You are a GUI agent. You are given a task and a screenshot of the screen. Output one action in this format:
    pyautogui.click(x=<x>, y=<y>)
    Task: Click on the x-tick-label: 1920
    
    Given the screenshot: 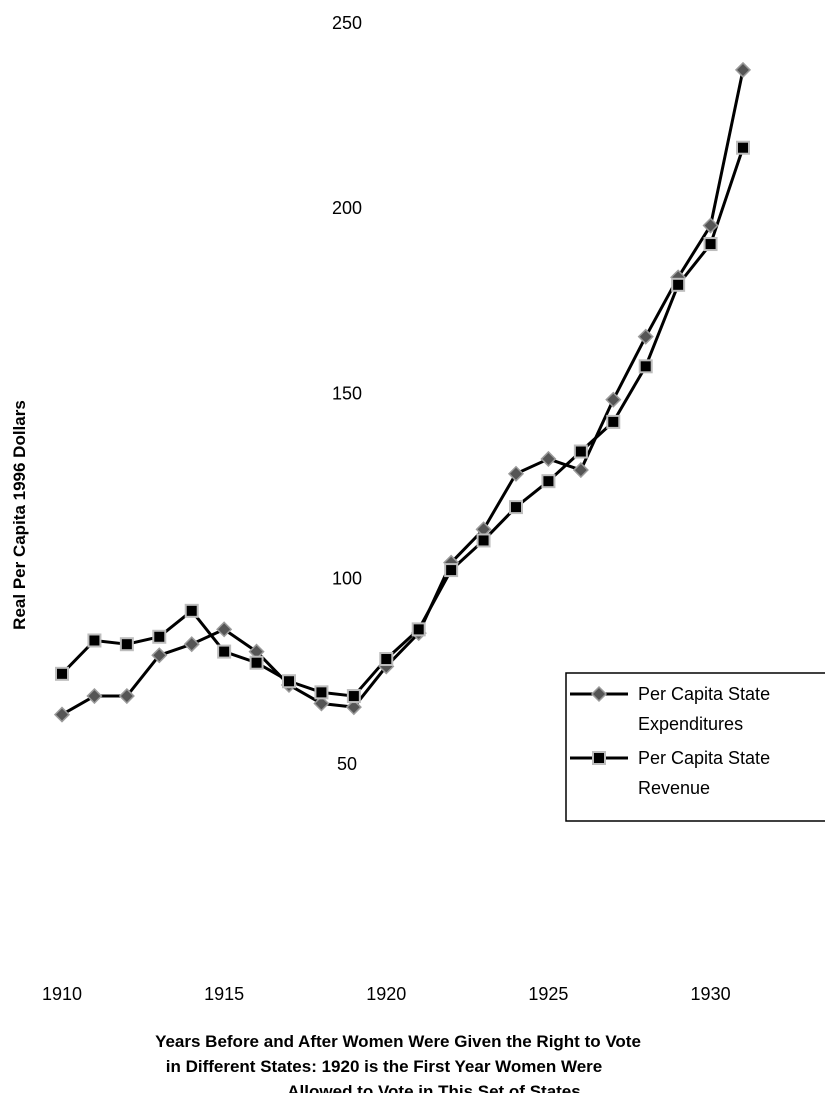 What is the action you would take?
    pyautogui.click(x=386, y=994)
    